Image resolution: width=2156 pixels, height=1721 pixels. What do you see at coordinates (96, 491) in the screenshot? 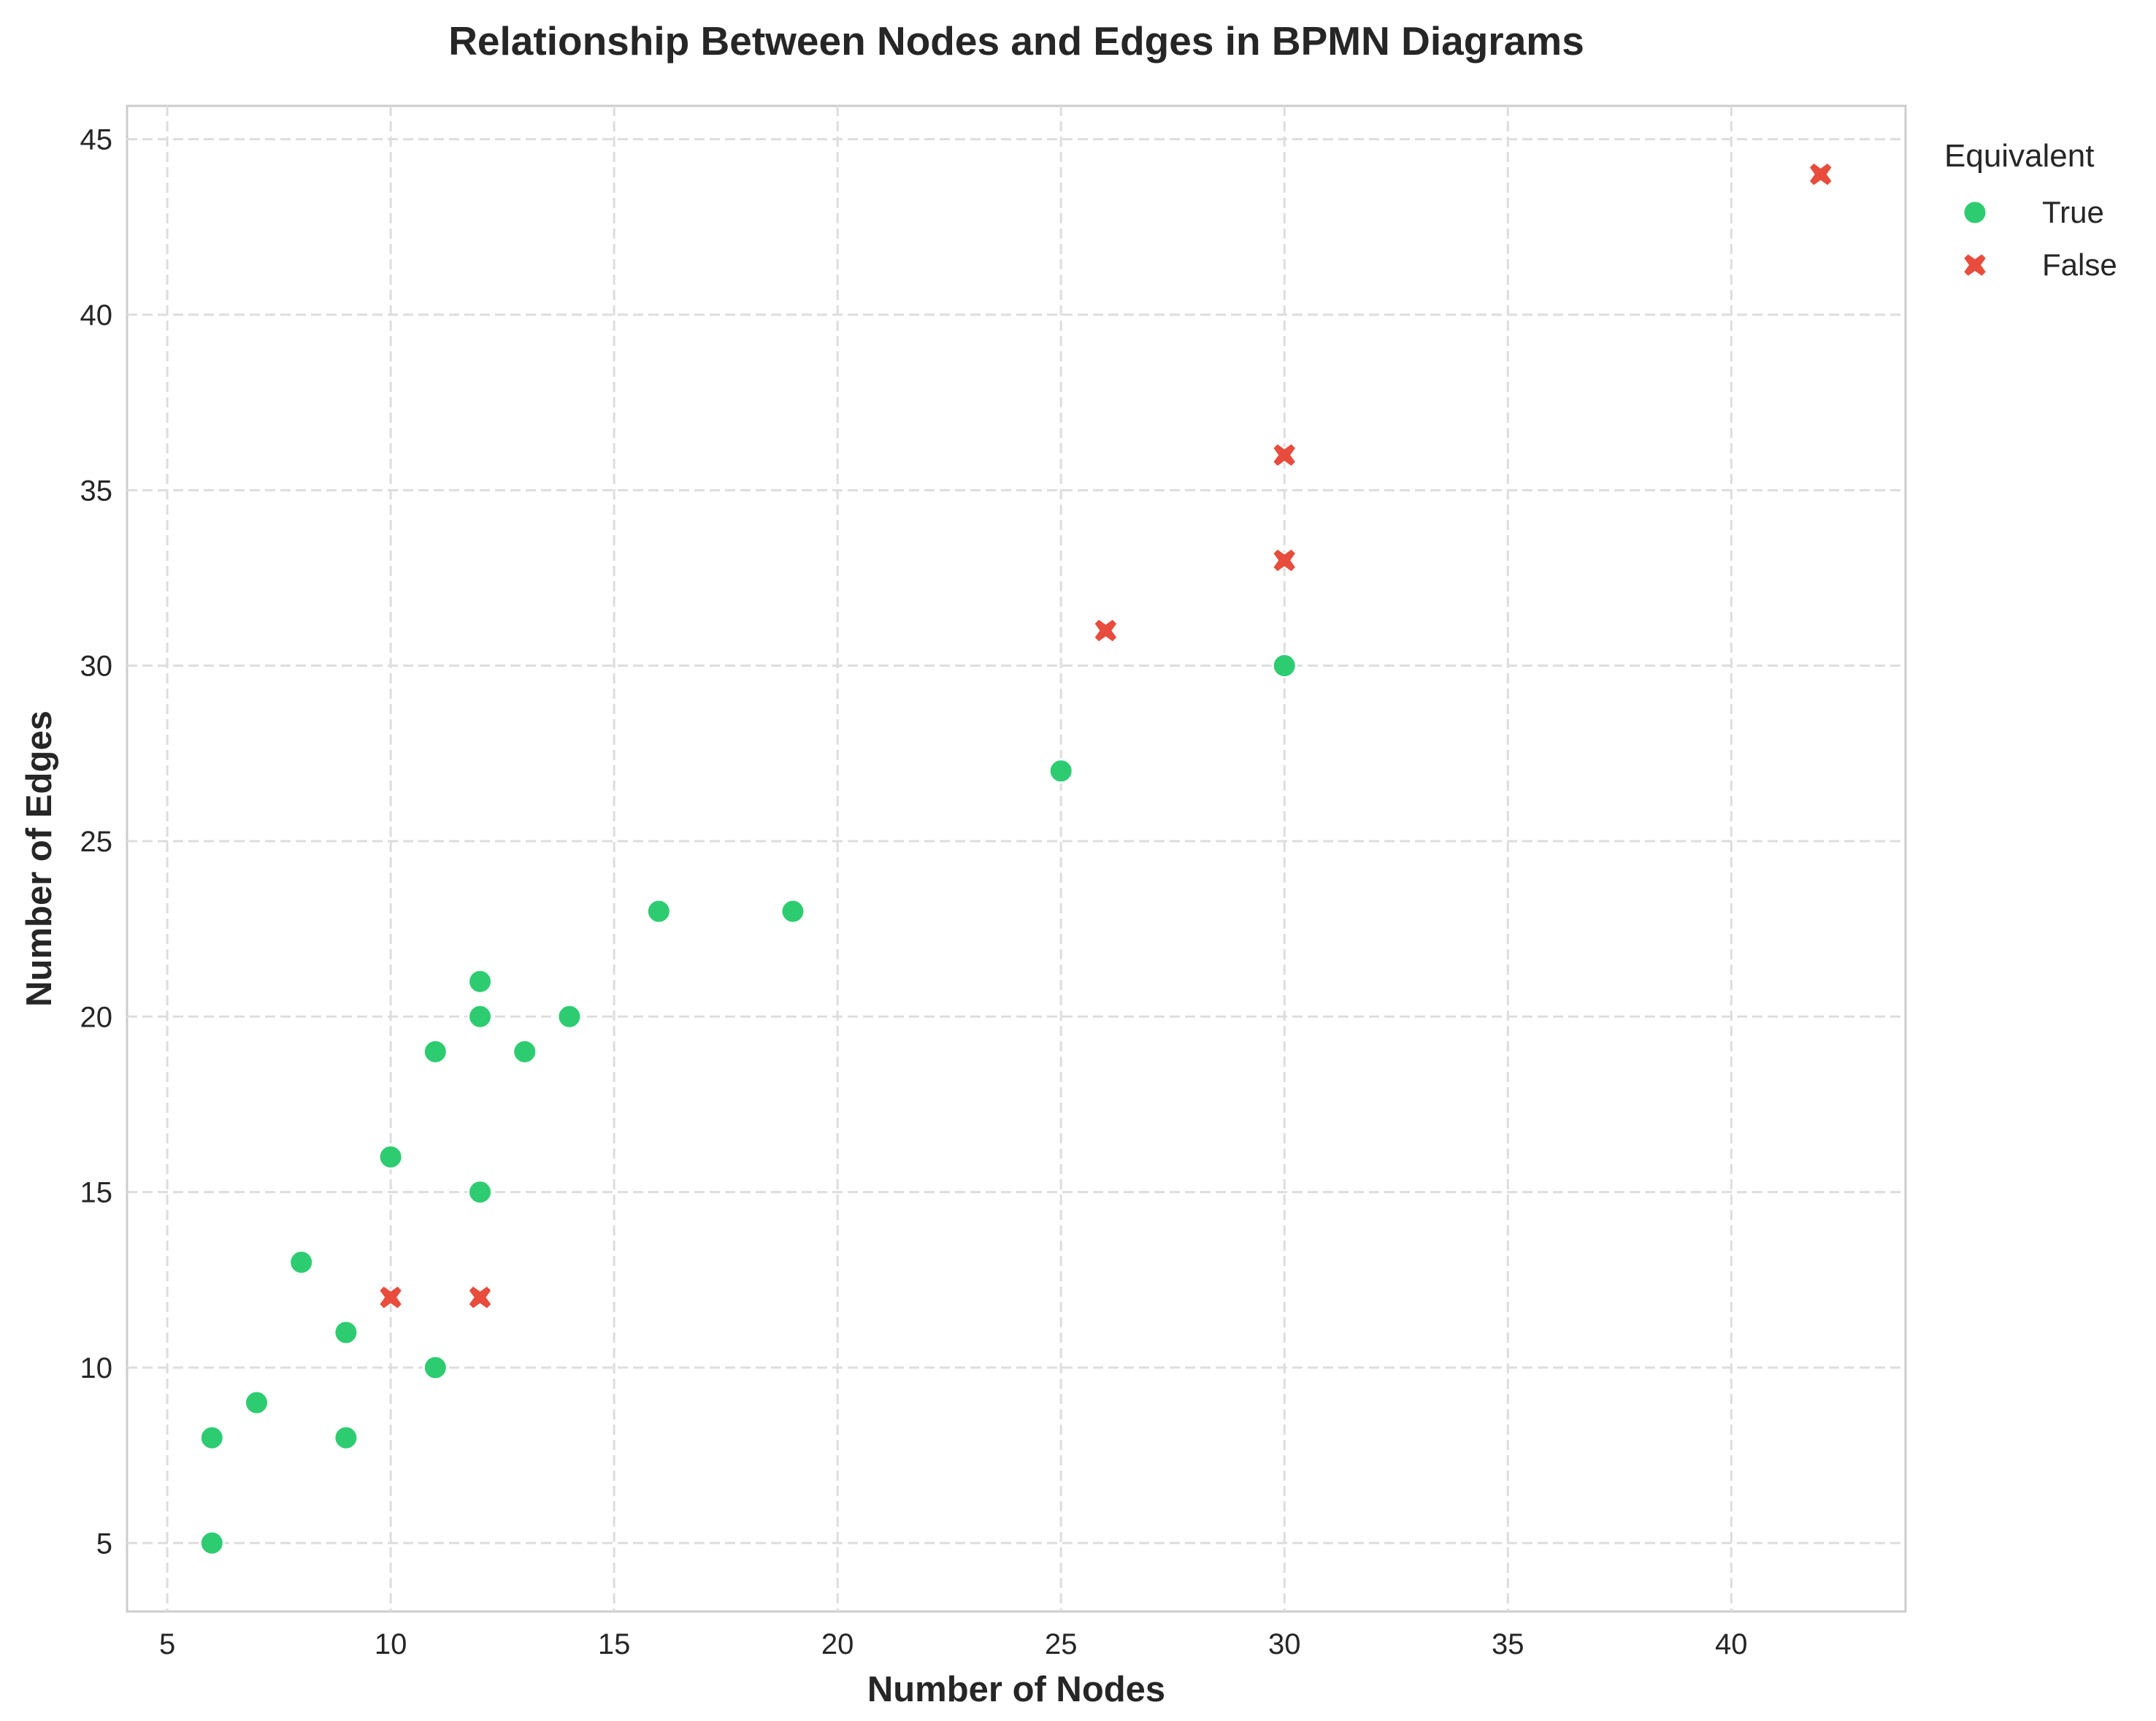
I see `y-tick-label: 35` at bounding box center [96, 491].